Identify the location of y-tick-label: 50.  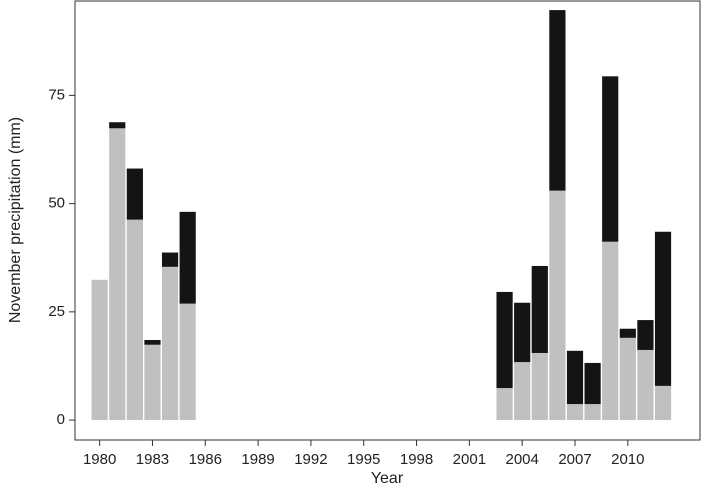
(56, 203).